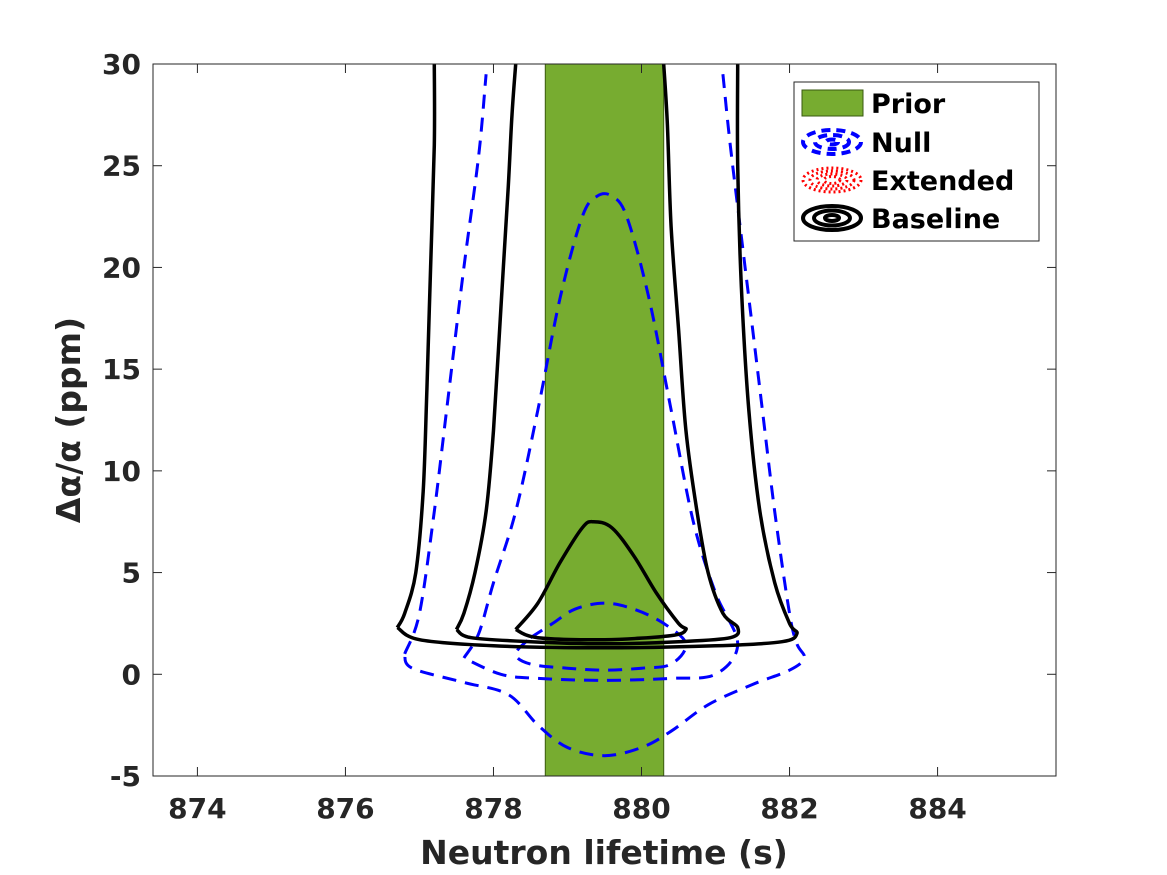  I want to click on legend: Prior Null Extended Baseline, so click(916, 161).